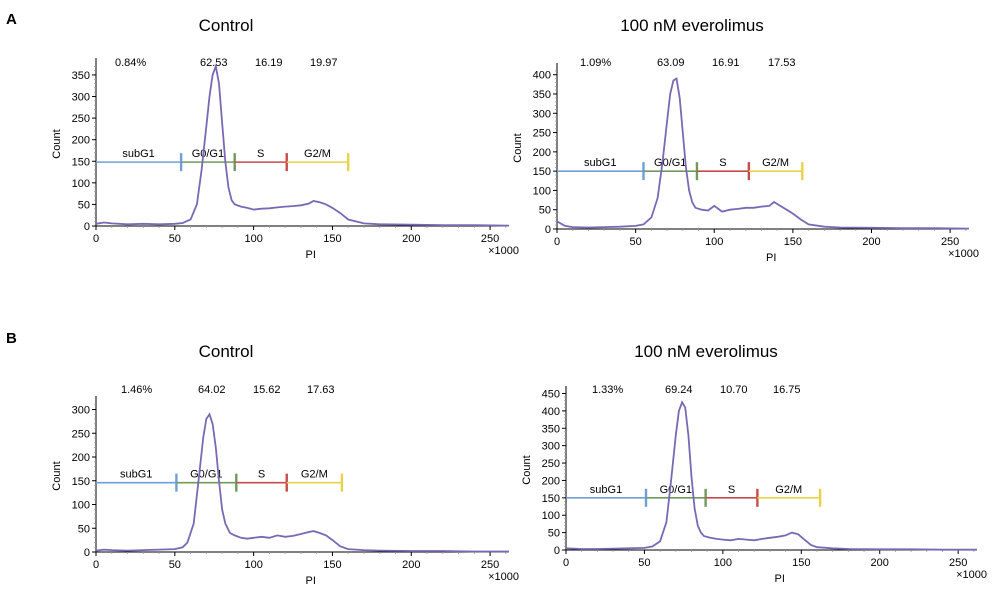 Image resolution: width=993 pixels, height=591 pixels. Describe the element at coordinates (595, 63) in the screenshot. I see `percentage-label: 1.09%` at that location.